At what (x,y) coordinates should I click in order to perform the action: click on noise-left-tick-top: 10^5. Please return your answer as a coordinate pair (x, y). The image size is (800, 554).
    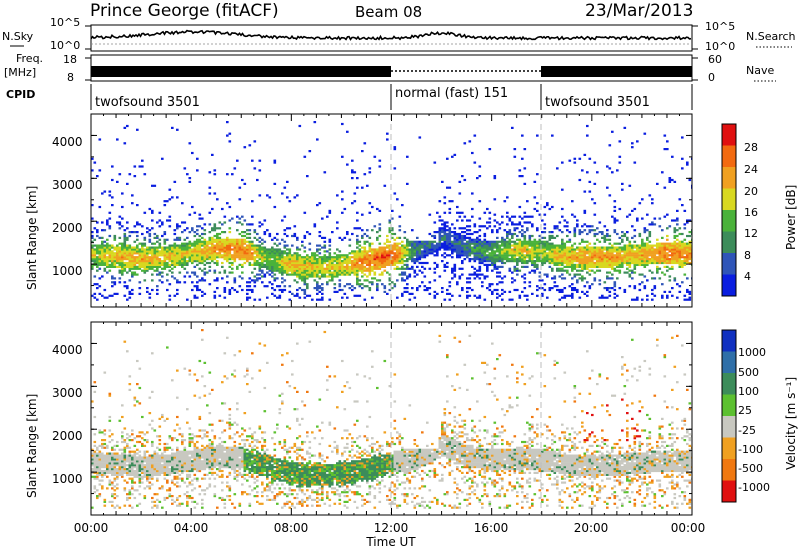
    Looking at the image, I should click on (65, 22).